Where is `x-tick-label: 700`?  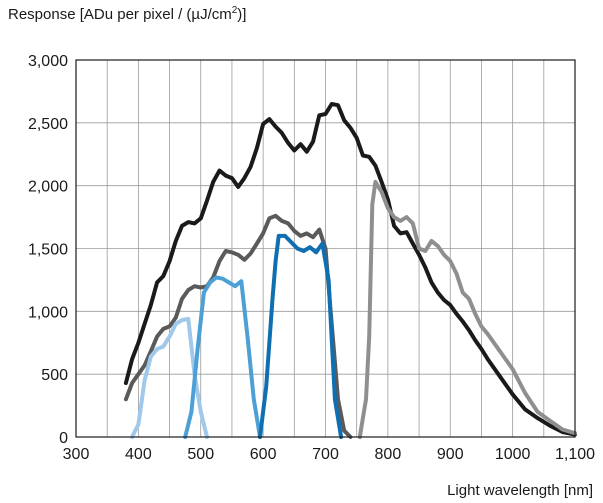
x-tick-label: 700 is located at coordinates (325, 454).